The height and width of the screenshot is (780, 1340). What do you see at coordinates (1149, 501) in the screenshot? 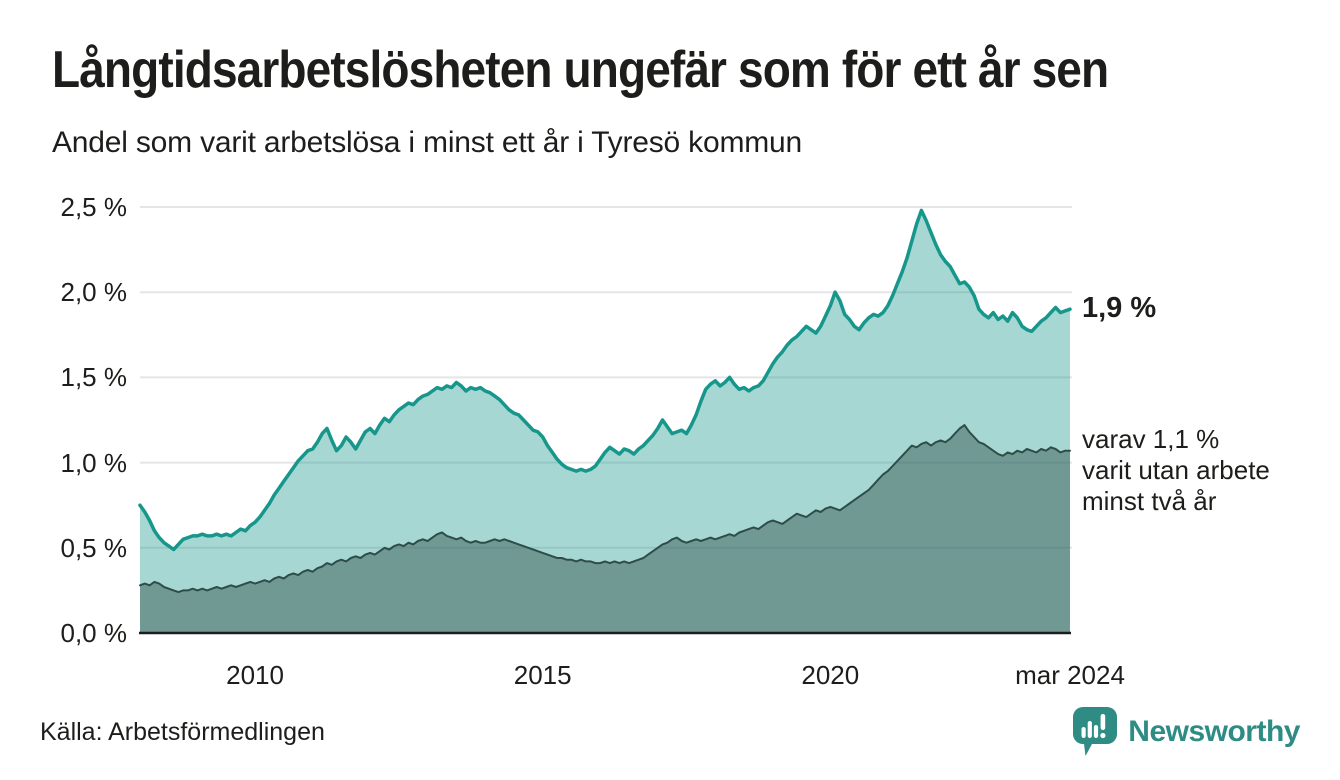
I see `two-year-annotation-line3: minst två år` at bounding box center [1149, 501].